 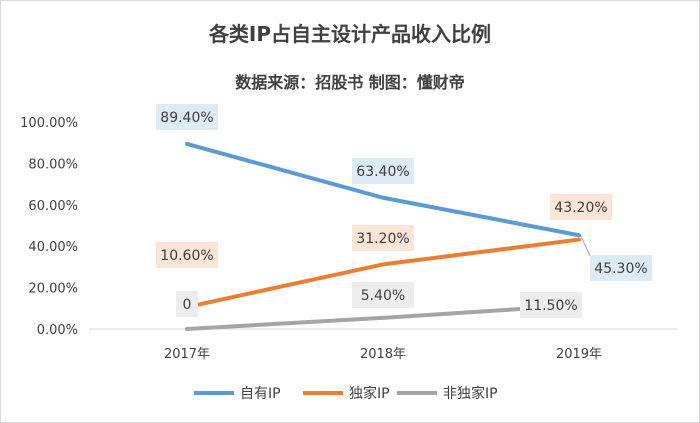 What do you see at coordinates (349, 34) in the screenshot?
I see `chart-title: 各类IP占自主设计产品收入比例` at bounding box center [349, 34].